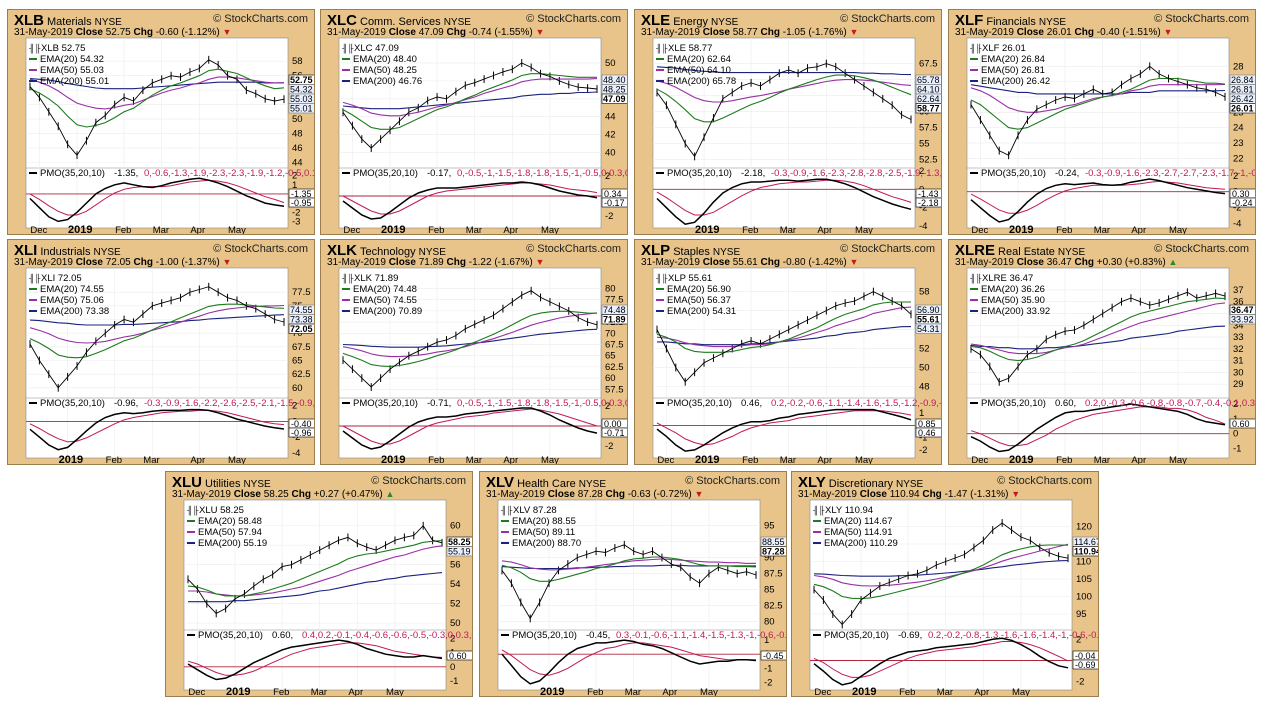 Image resolution: width=1263 pixels, height=703 pixels. What do you see at coordinates (387, 81) in the screenshot?
I see `legend-label: EMA(200) 46.76` at bounding box center [387, 81].